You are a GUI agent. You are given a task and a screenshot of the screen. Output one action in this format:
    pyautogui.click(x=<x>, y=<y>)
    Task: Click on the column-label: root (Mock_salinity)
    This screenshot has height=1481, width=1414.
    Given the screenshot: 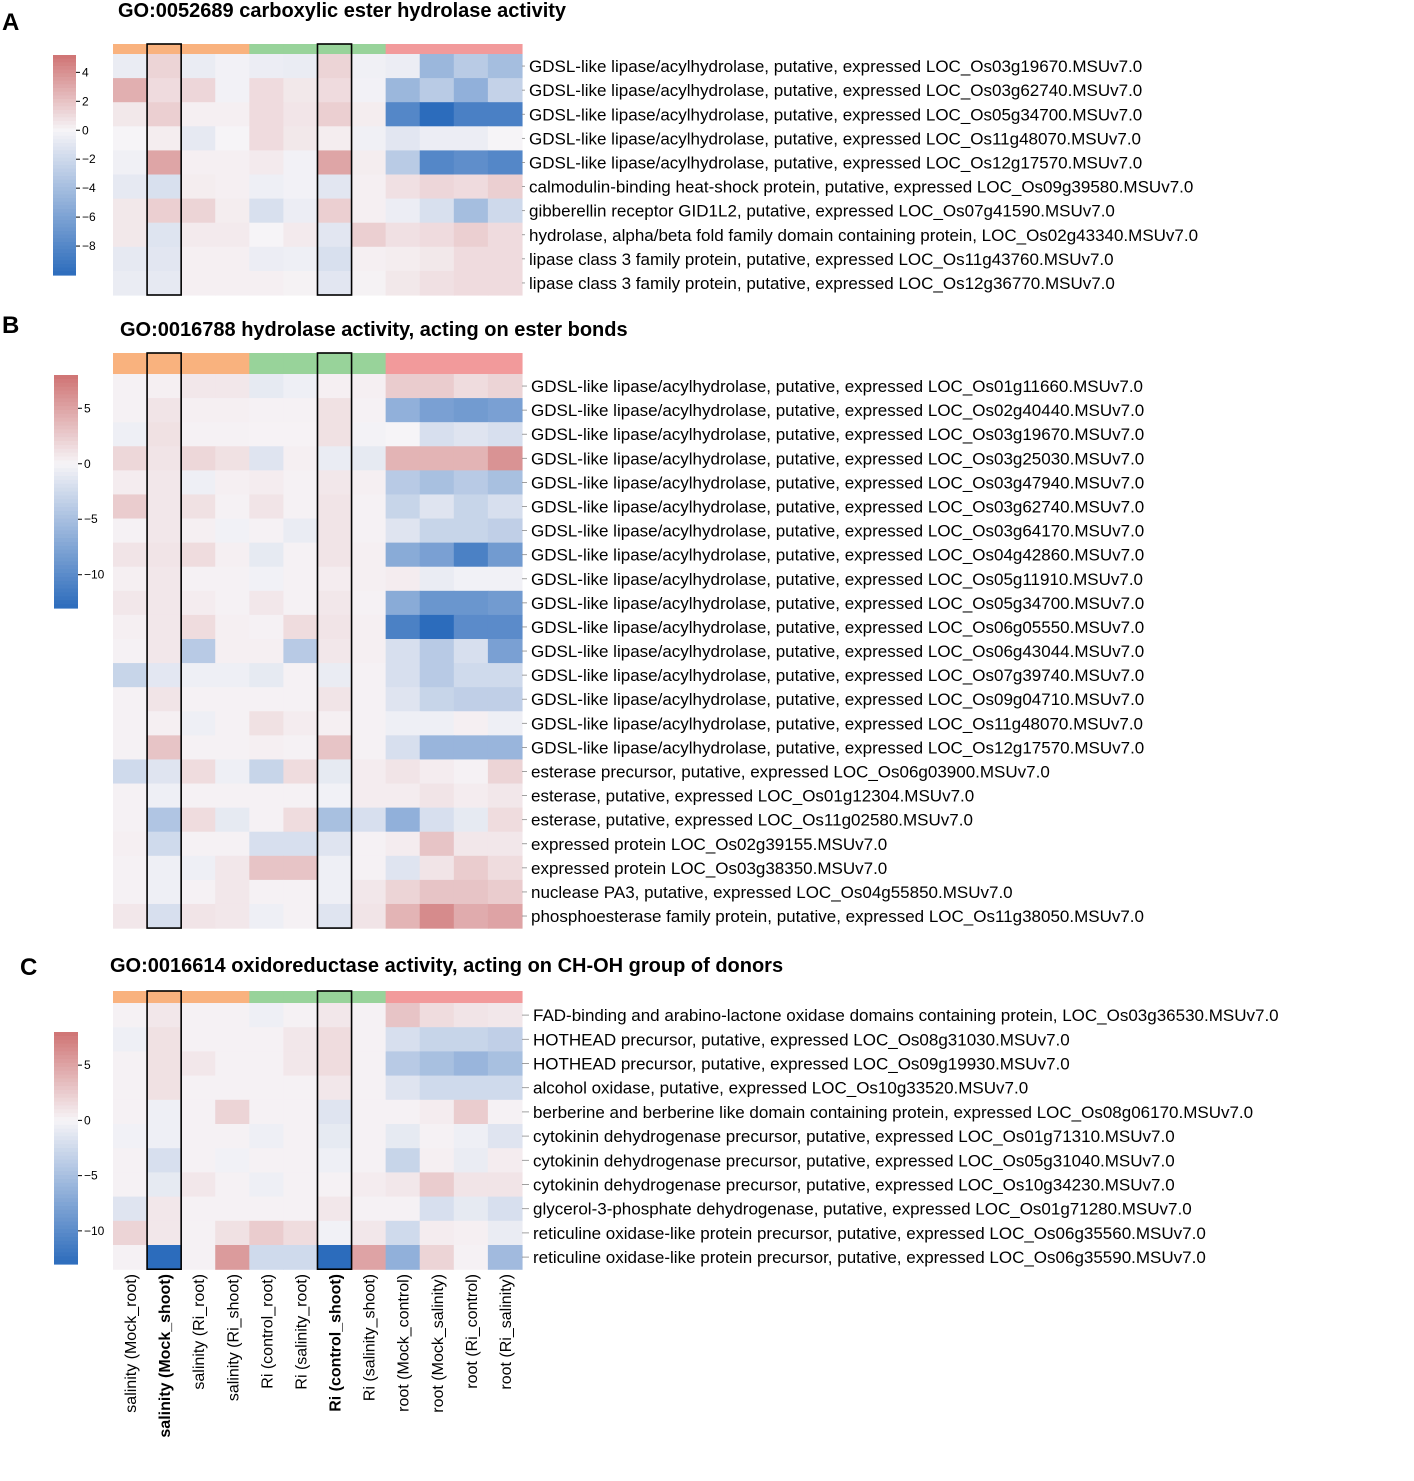 What is the action you would take?
    pyautogui.click(x=438, y=1343)
    